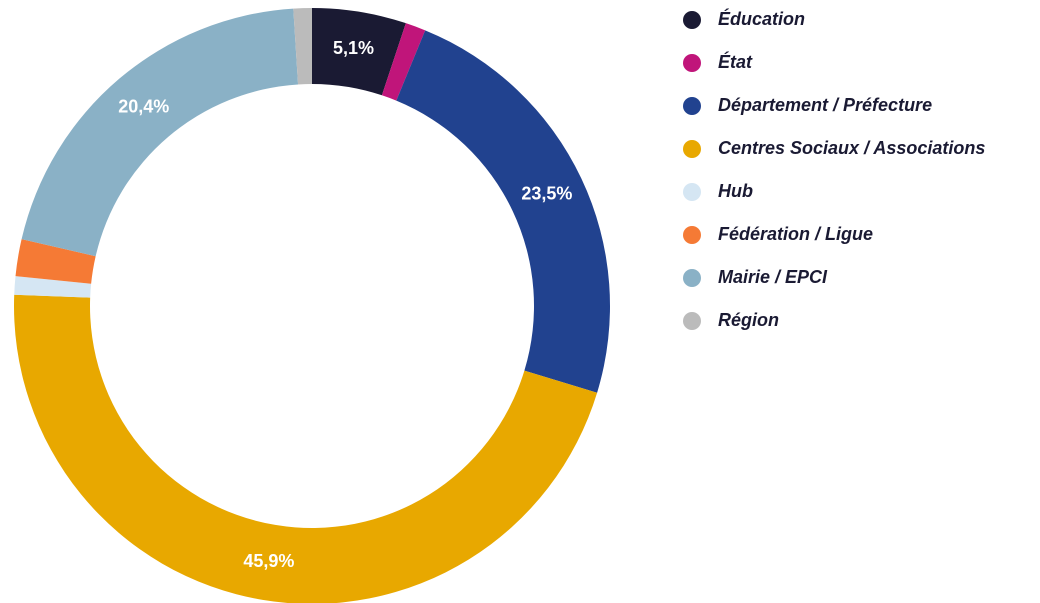 Image resolution: width=1040 pixels, height=603 pixels. What do you see at coordinates (748, 320) in the screenshot?
I see `legend-label: Région` at bounding box center [748, 320].